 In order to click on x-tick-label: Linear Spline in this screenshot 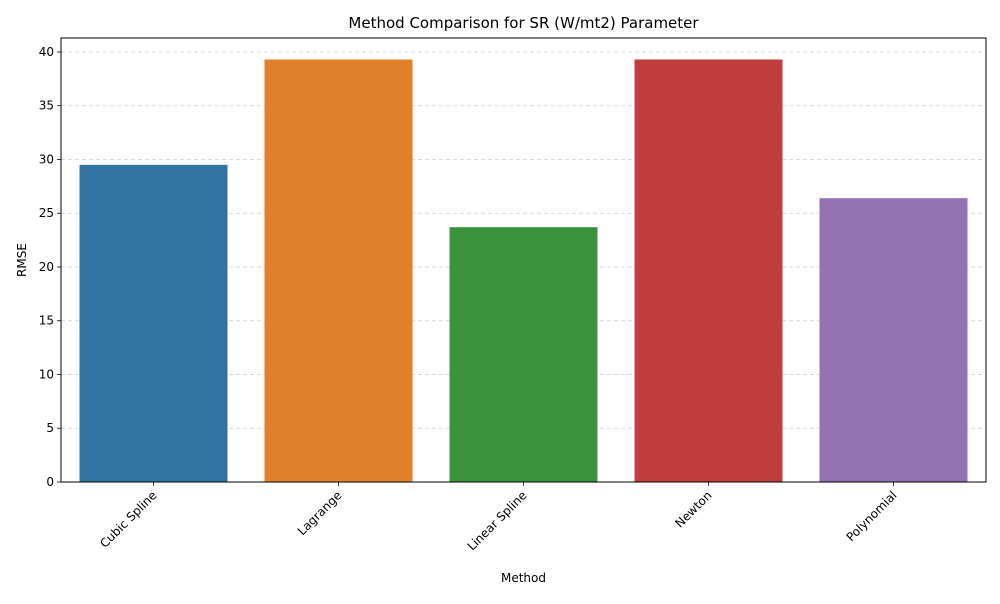, I will do `click(497, 520)`.